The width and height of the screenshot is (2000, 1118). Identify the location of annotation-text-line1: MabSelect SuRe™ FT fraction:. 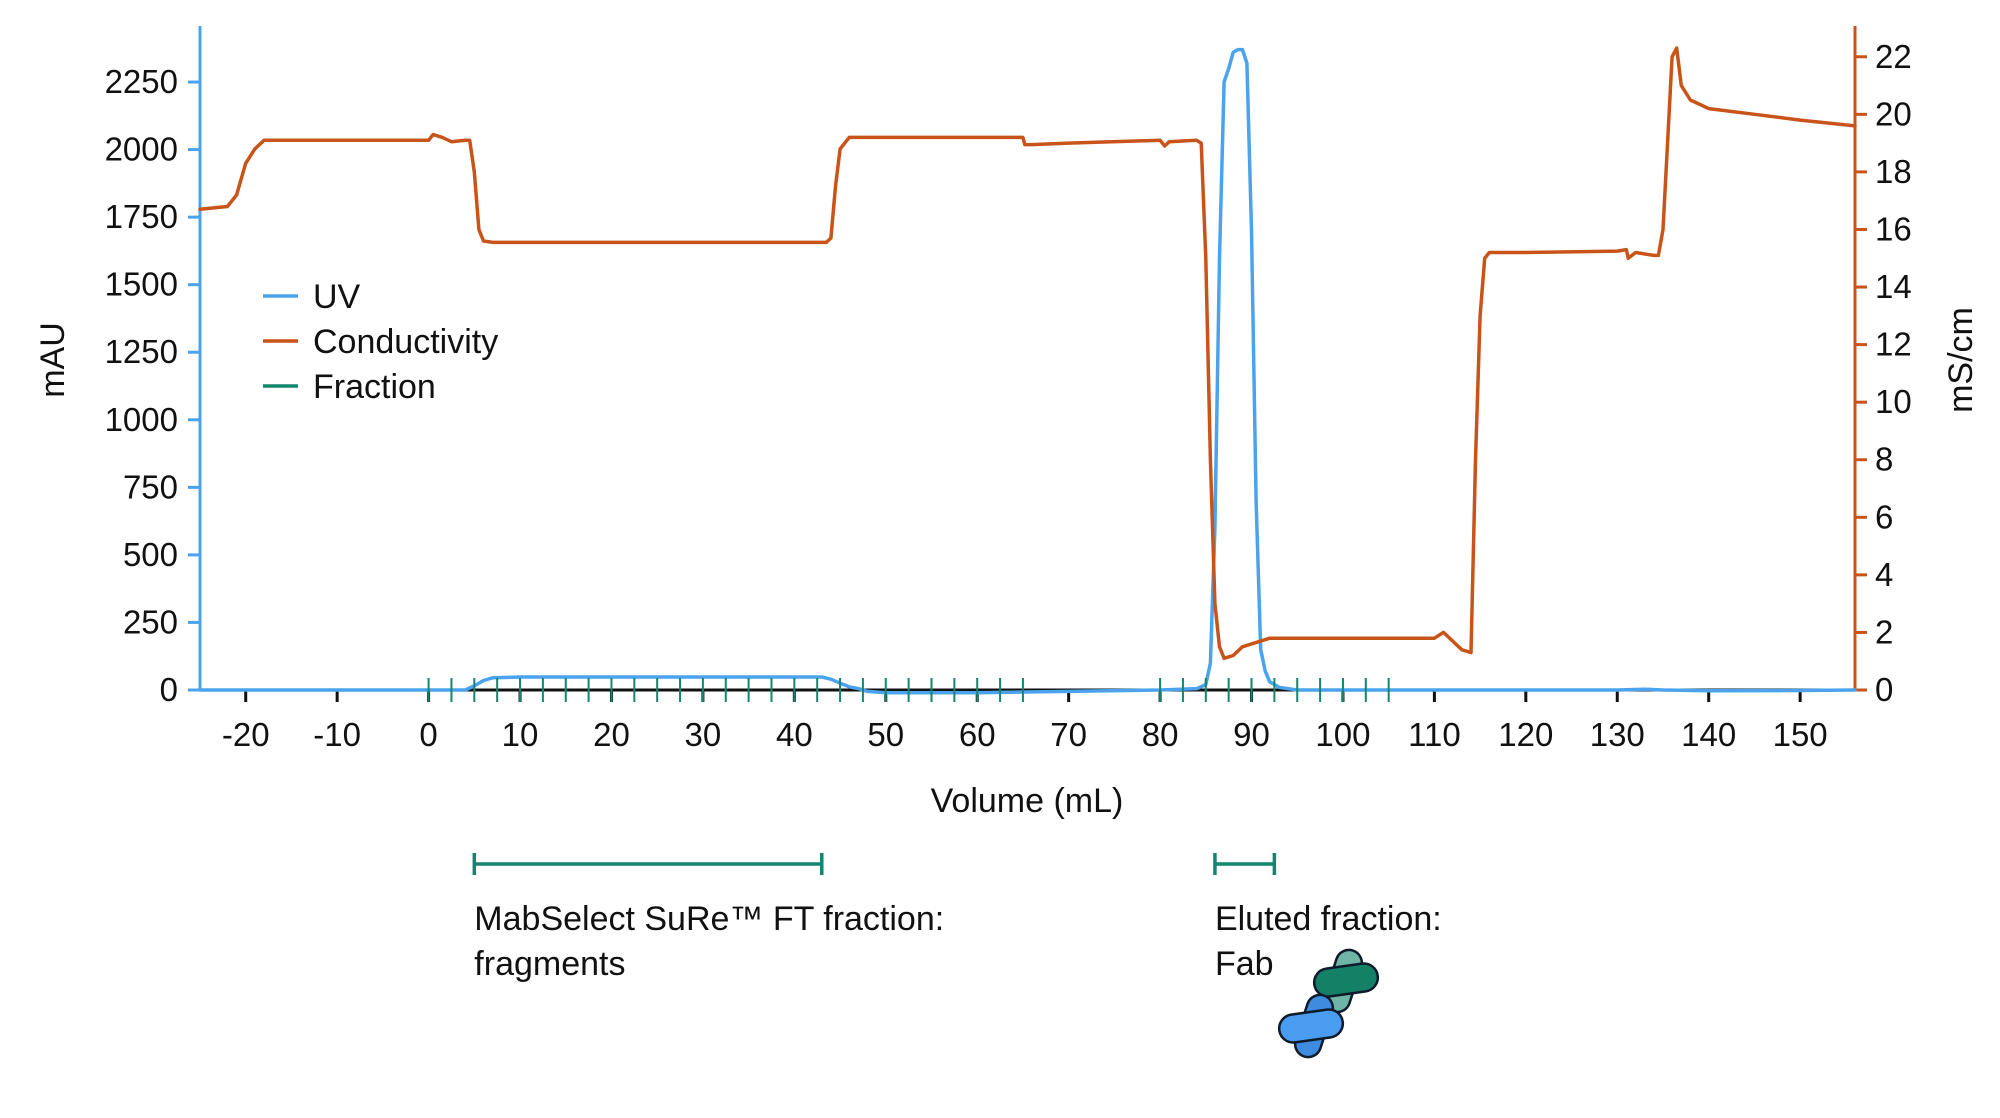
(709, 919).